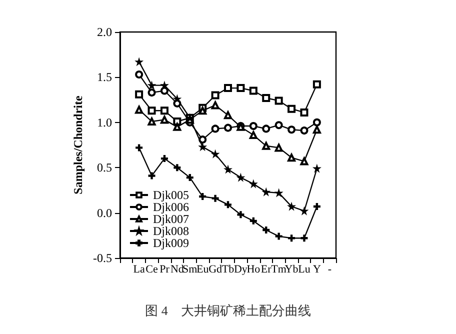  I want to click on y-tick-label: -0.5, so click(102, 258).